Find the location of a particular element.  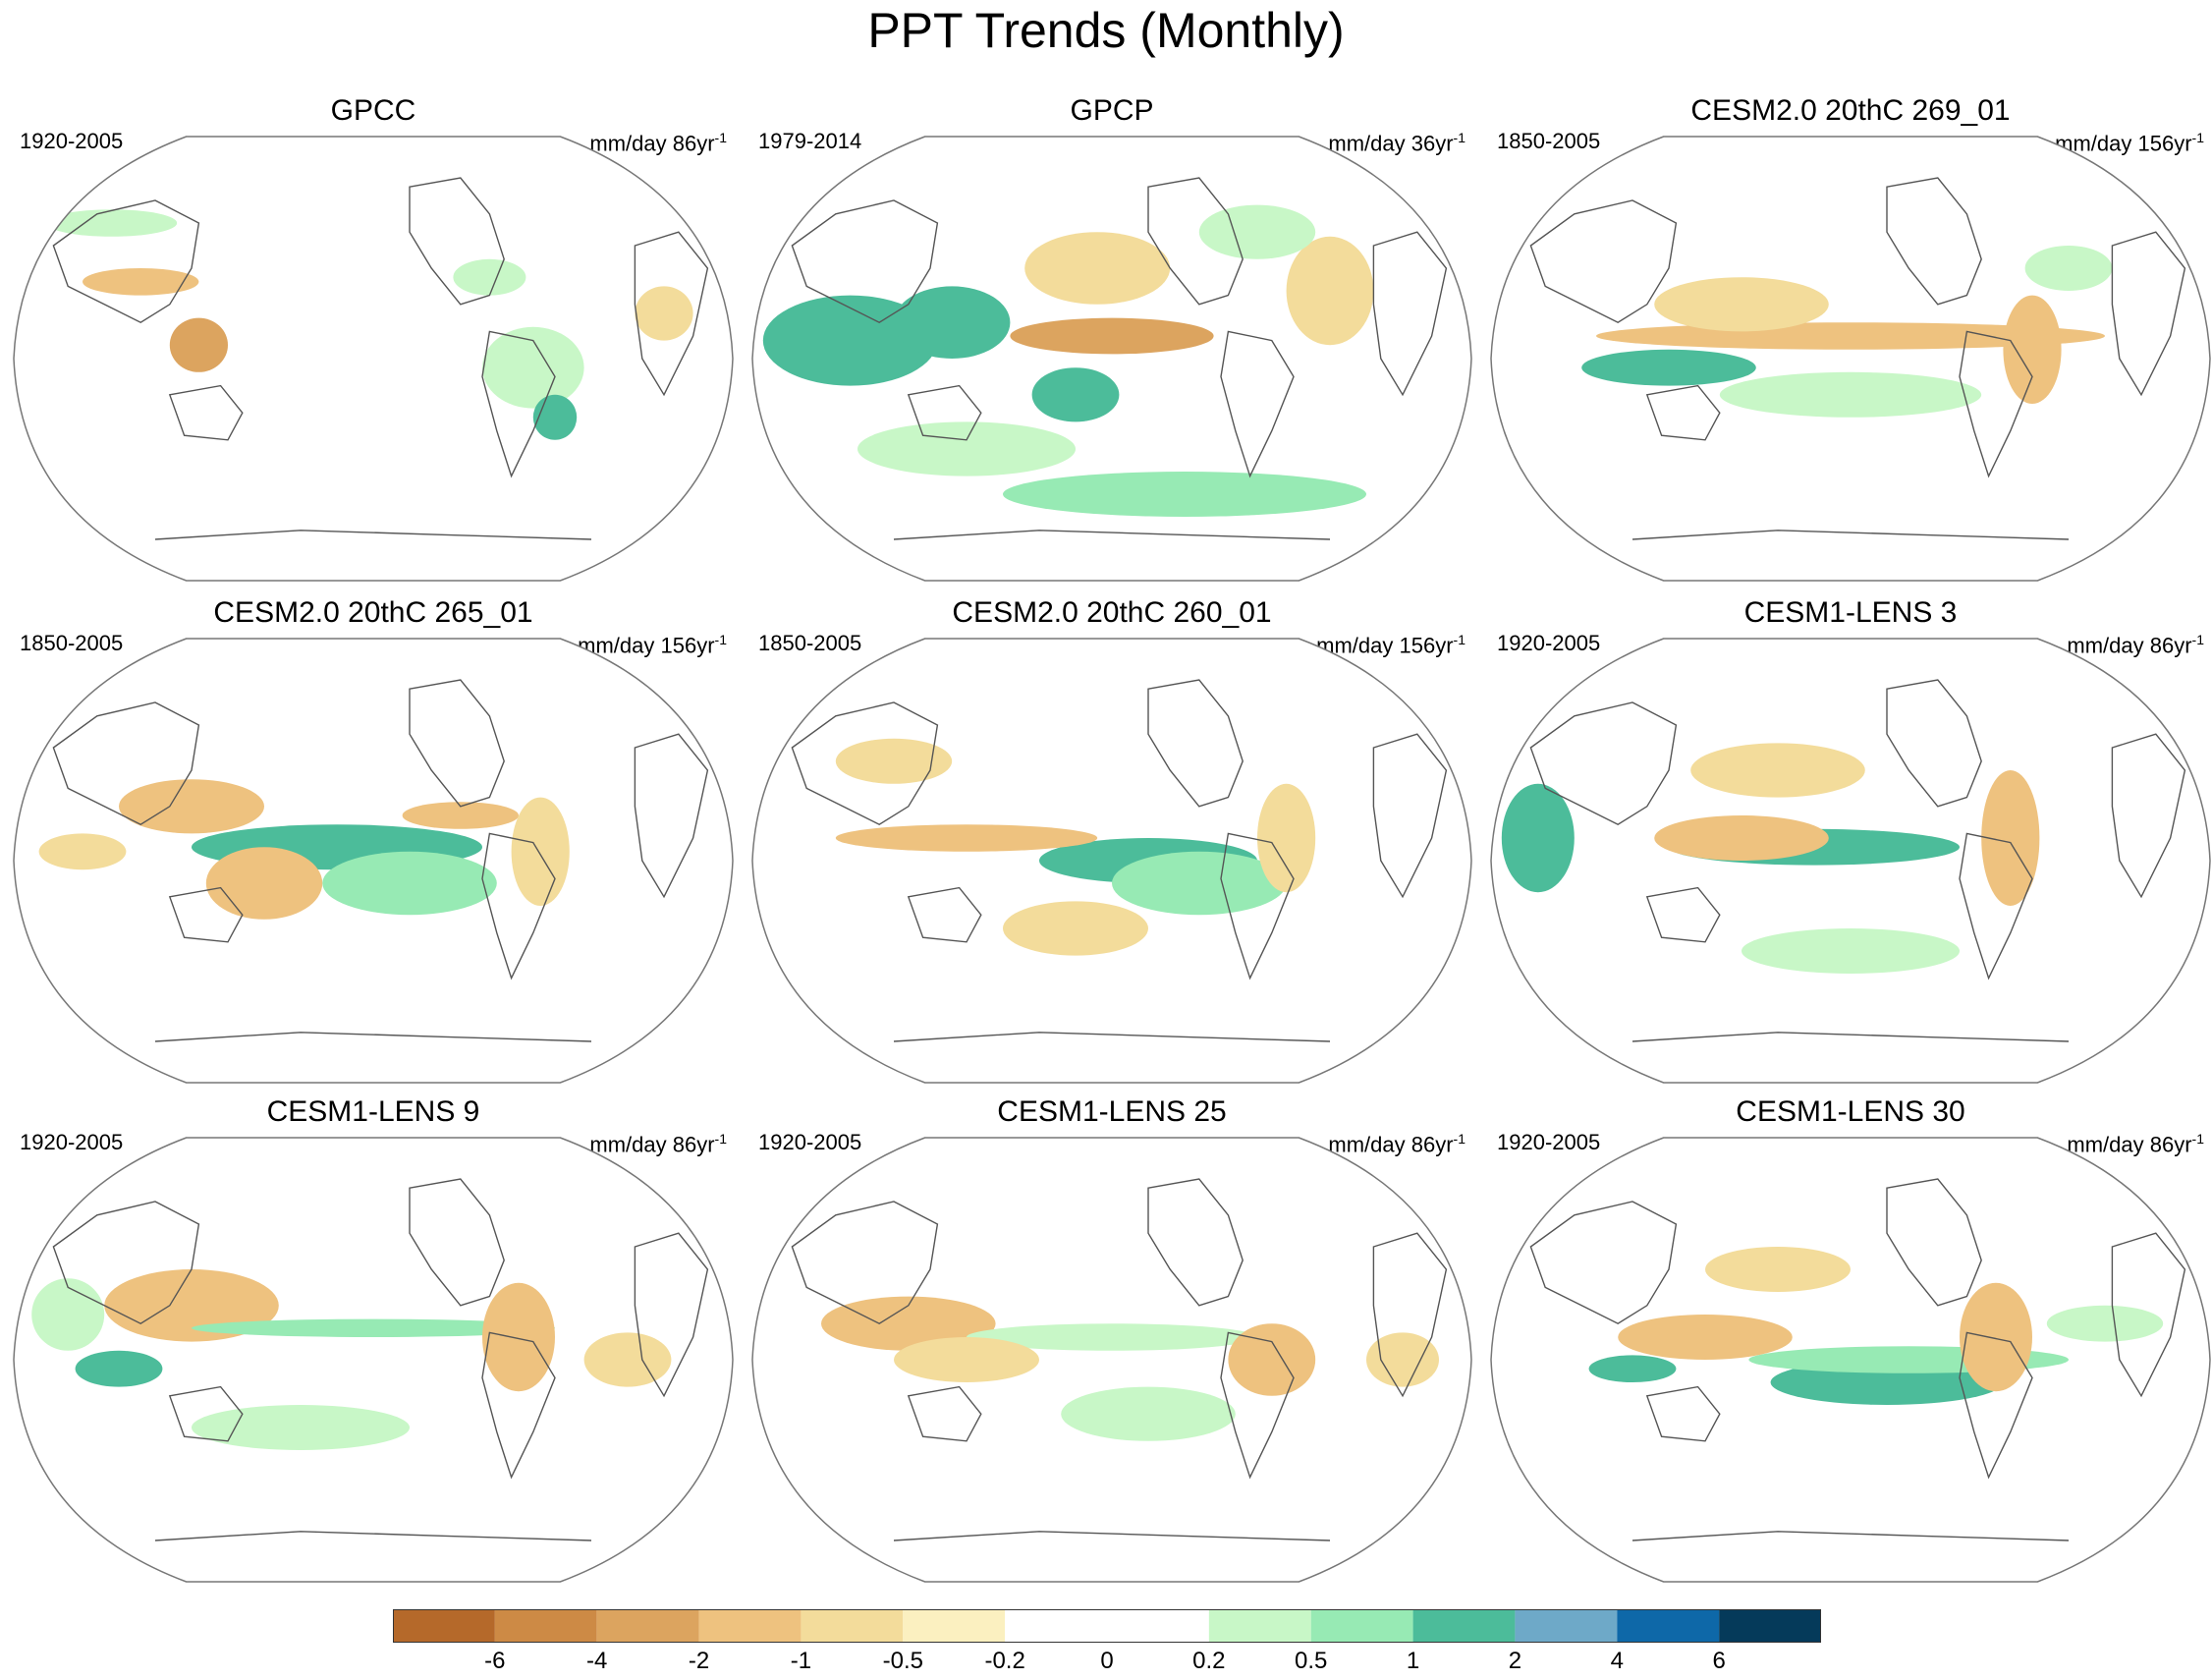

panel-title: CESM1-LENS 25 is located at coordinates (1112, 1111).